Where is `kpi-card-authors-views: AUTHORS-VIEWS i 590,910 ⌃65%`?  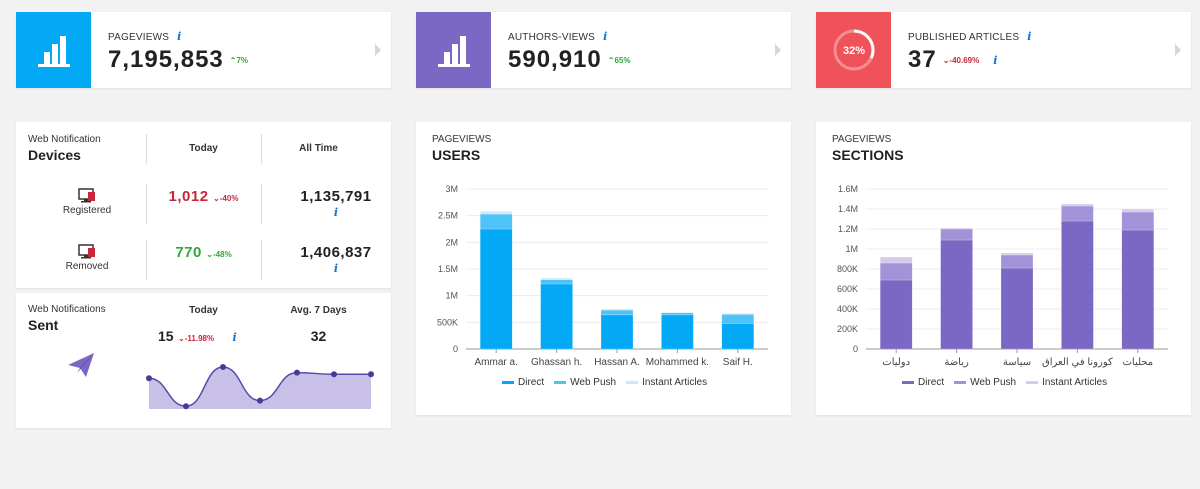
kpi-card-authors-views: AUTHORS-VIEWS i 590,910 ⌃65% is located at coordinates (603, 50).